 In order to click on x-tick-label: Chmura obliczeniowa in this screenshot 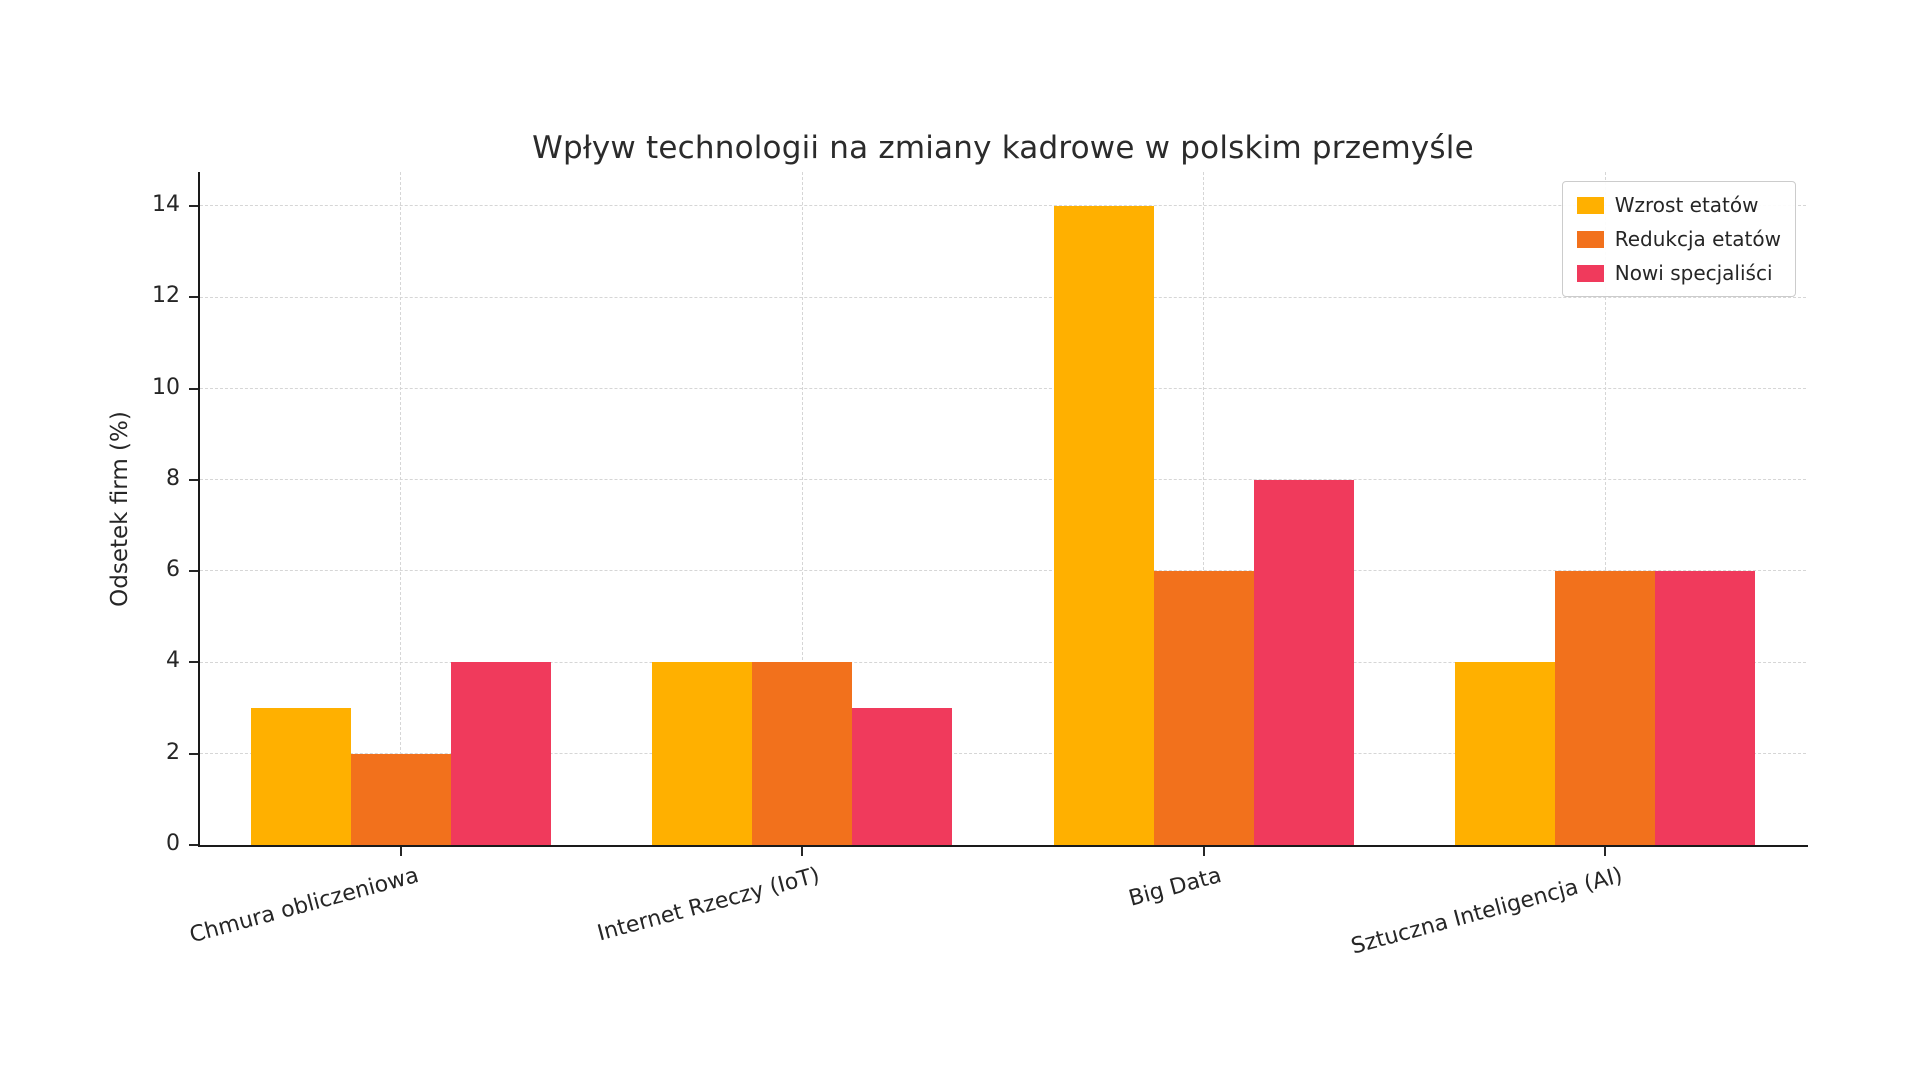, I will do `click(304, 906)`.